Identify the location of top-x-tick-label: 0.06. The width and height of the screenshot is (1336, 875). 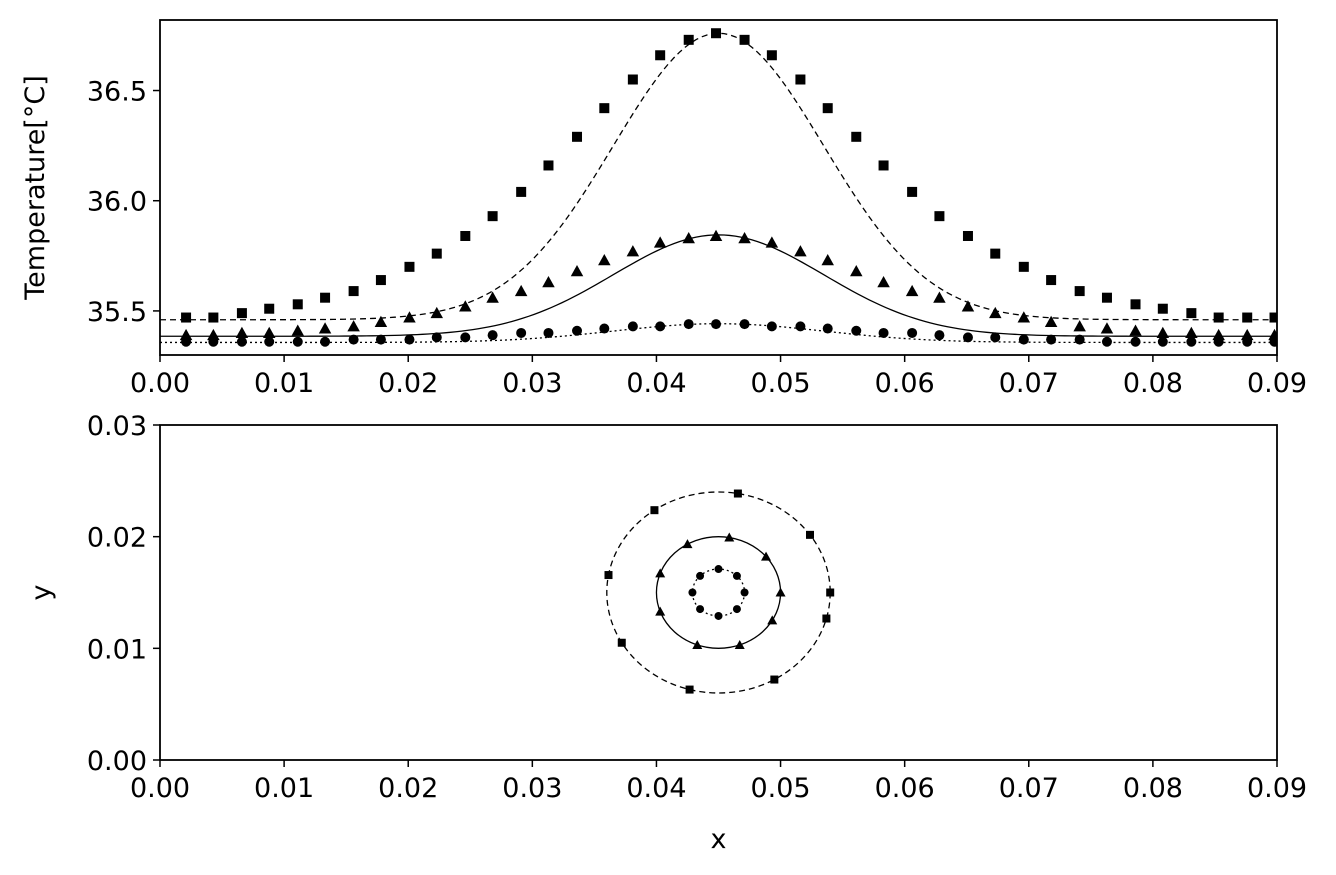
(905, 383).